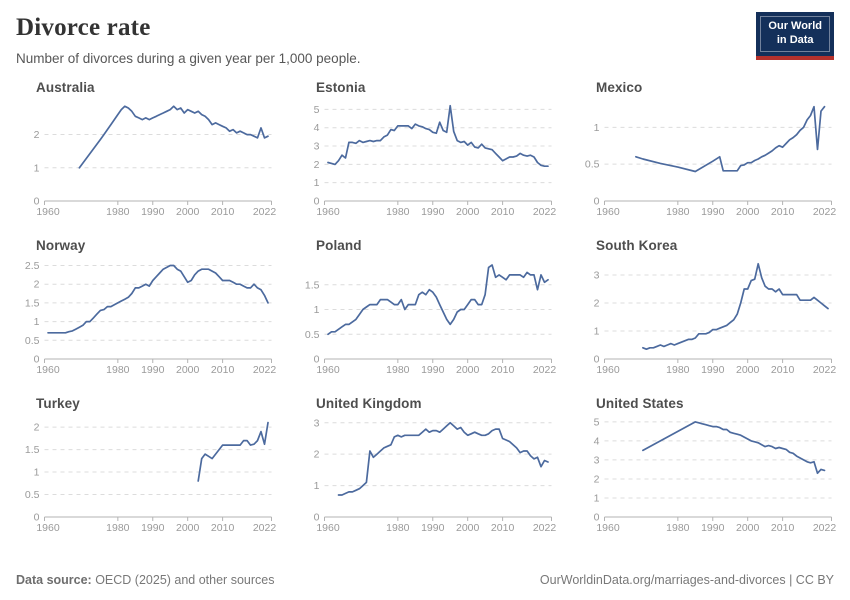  I want to click on country-chart: Australia 0 1 2 1960 1980 1990 2000 2010 2022, so click(147, 153).